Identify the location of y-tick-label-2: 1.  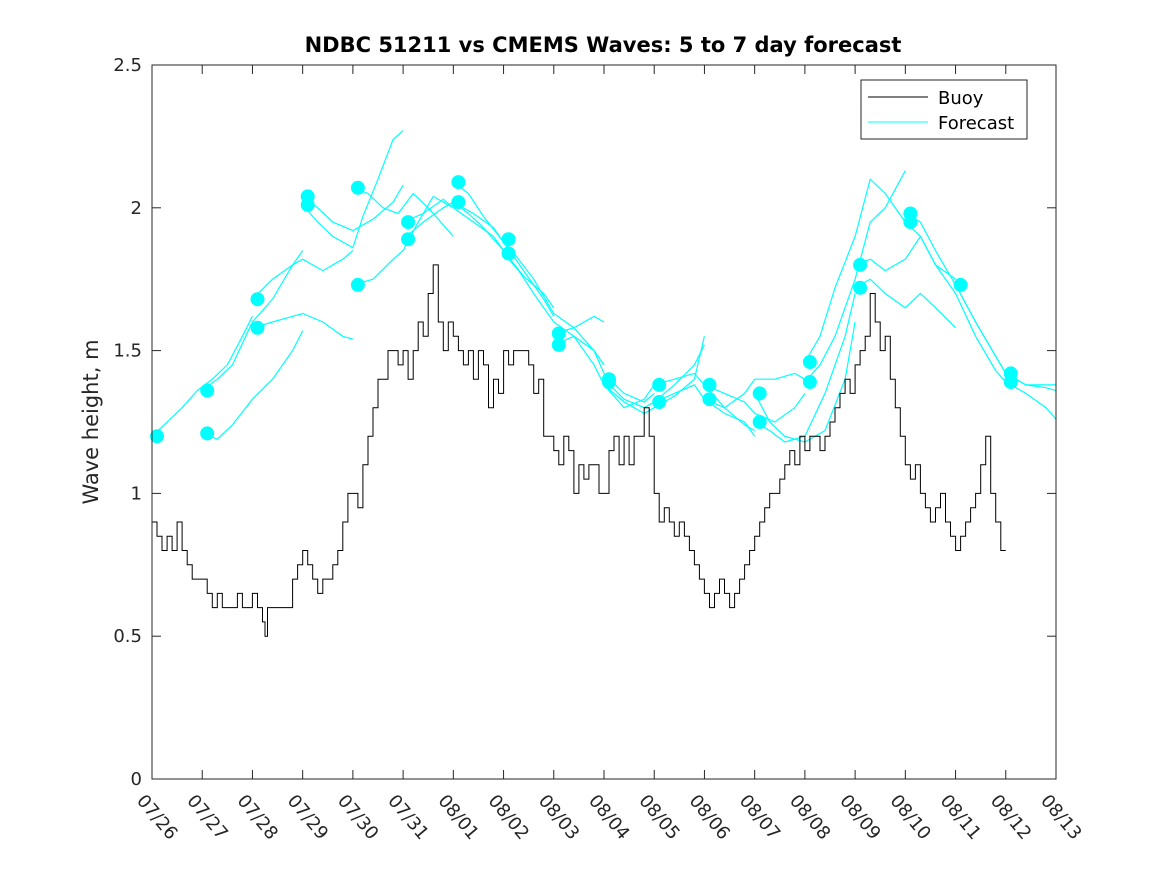
(136, 493).